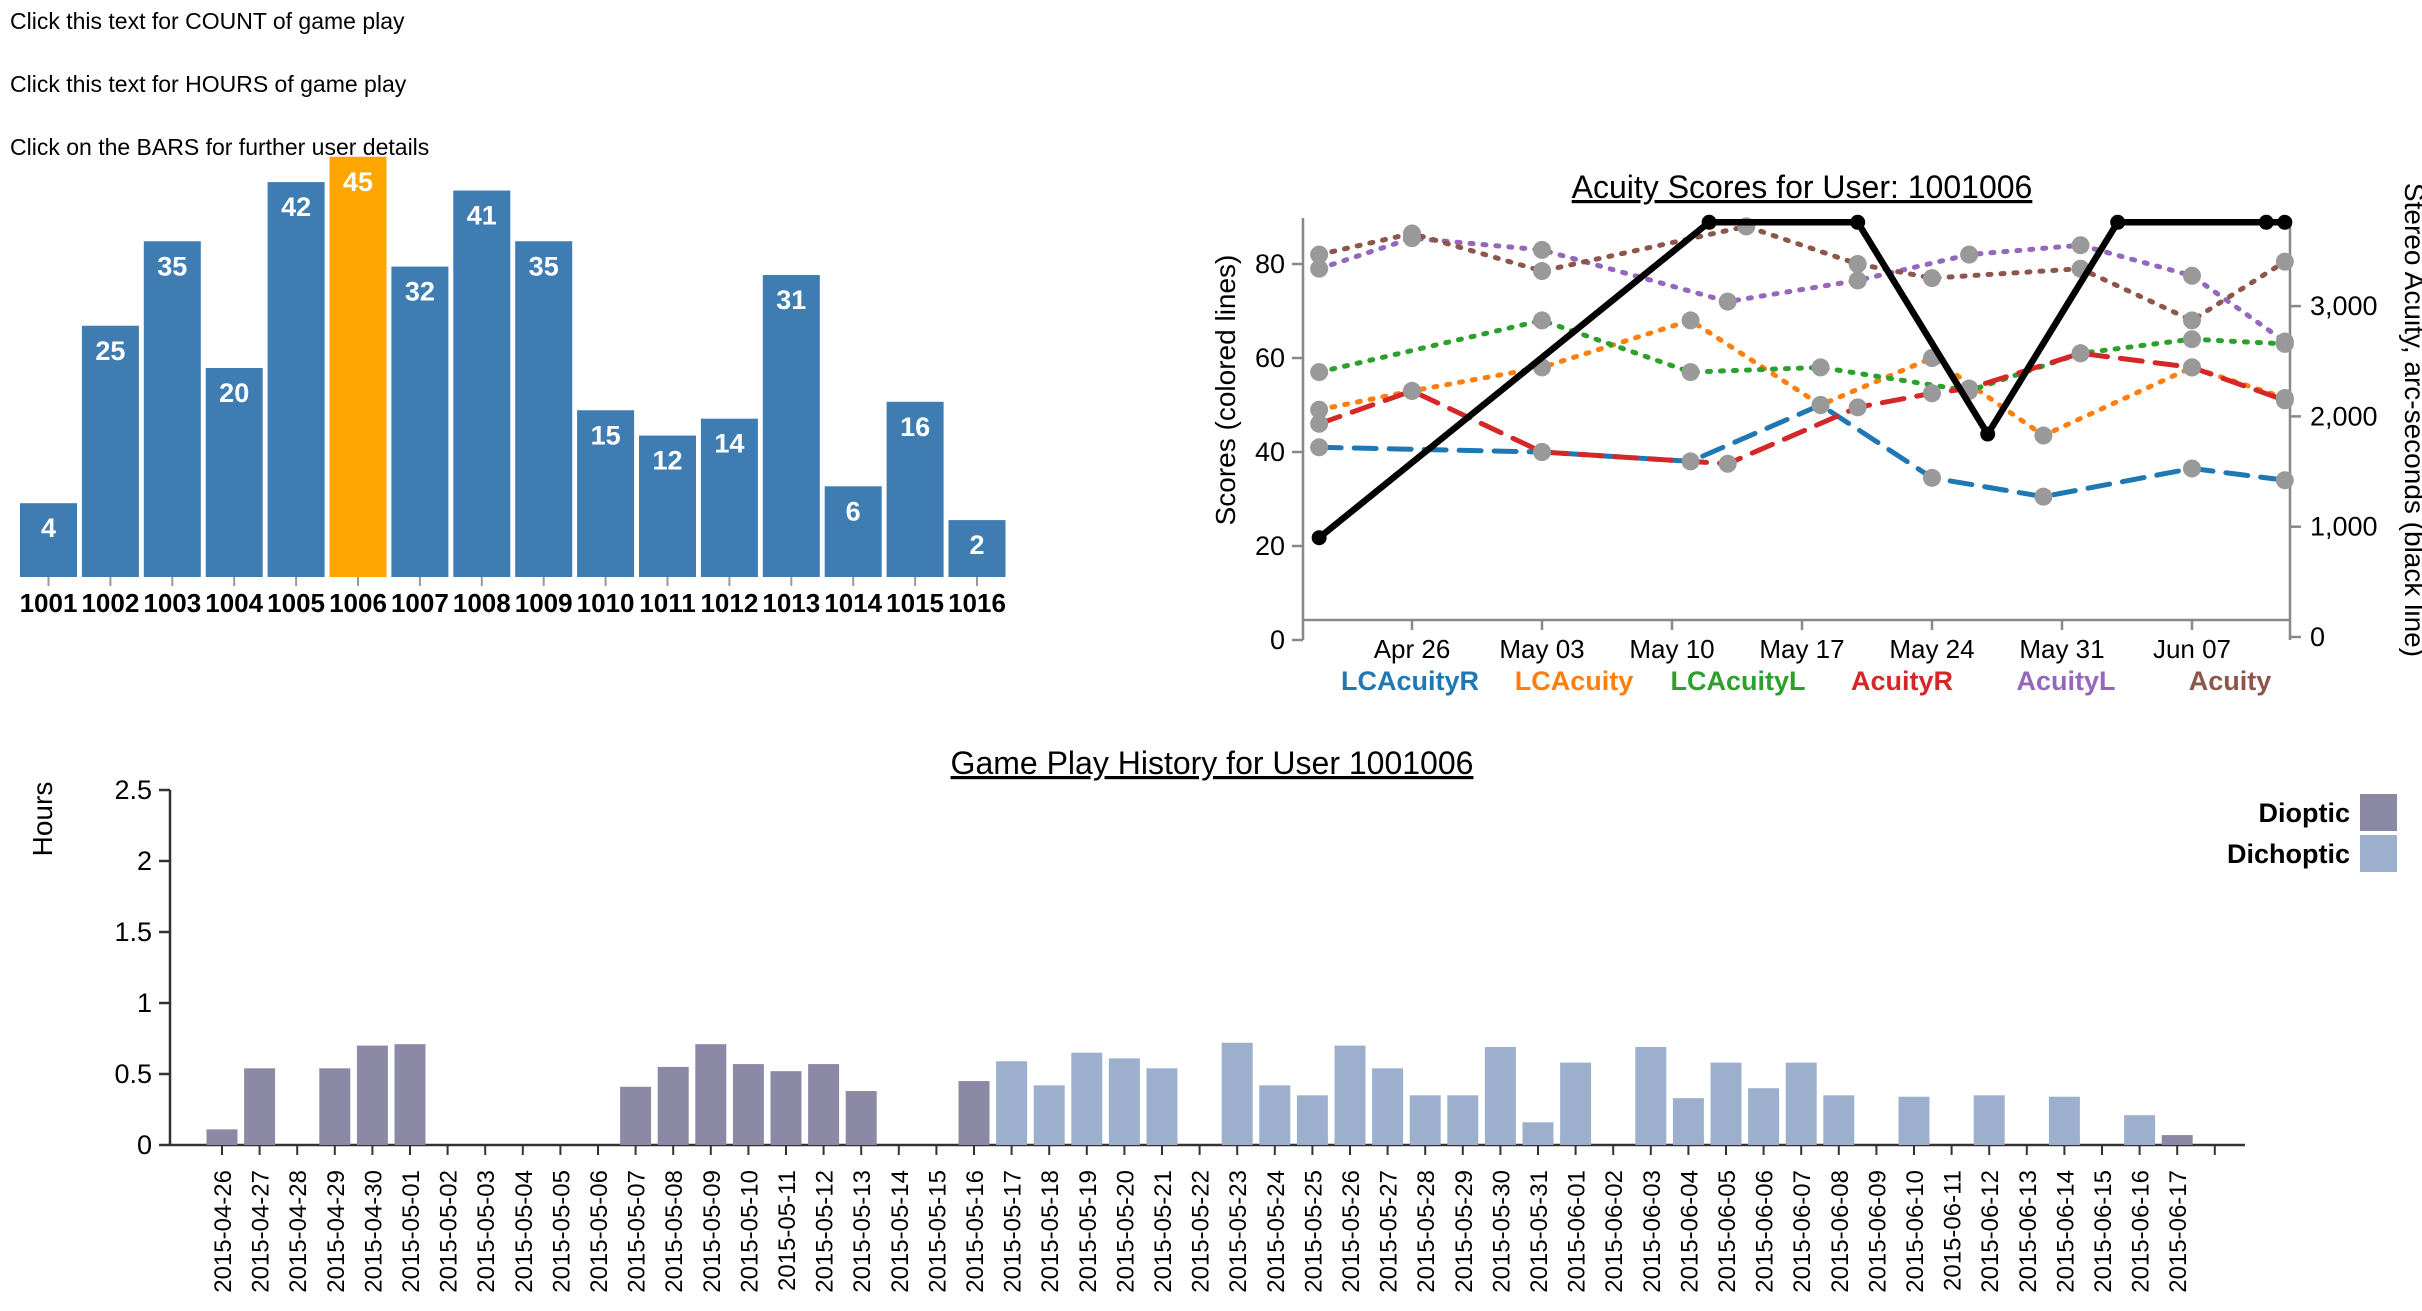  I want to click on count-bar-value-1014: 6, so click(853, 511).